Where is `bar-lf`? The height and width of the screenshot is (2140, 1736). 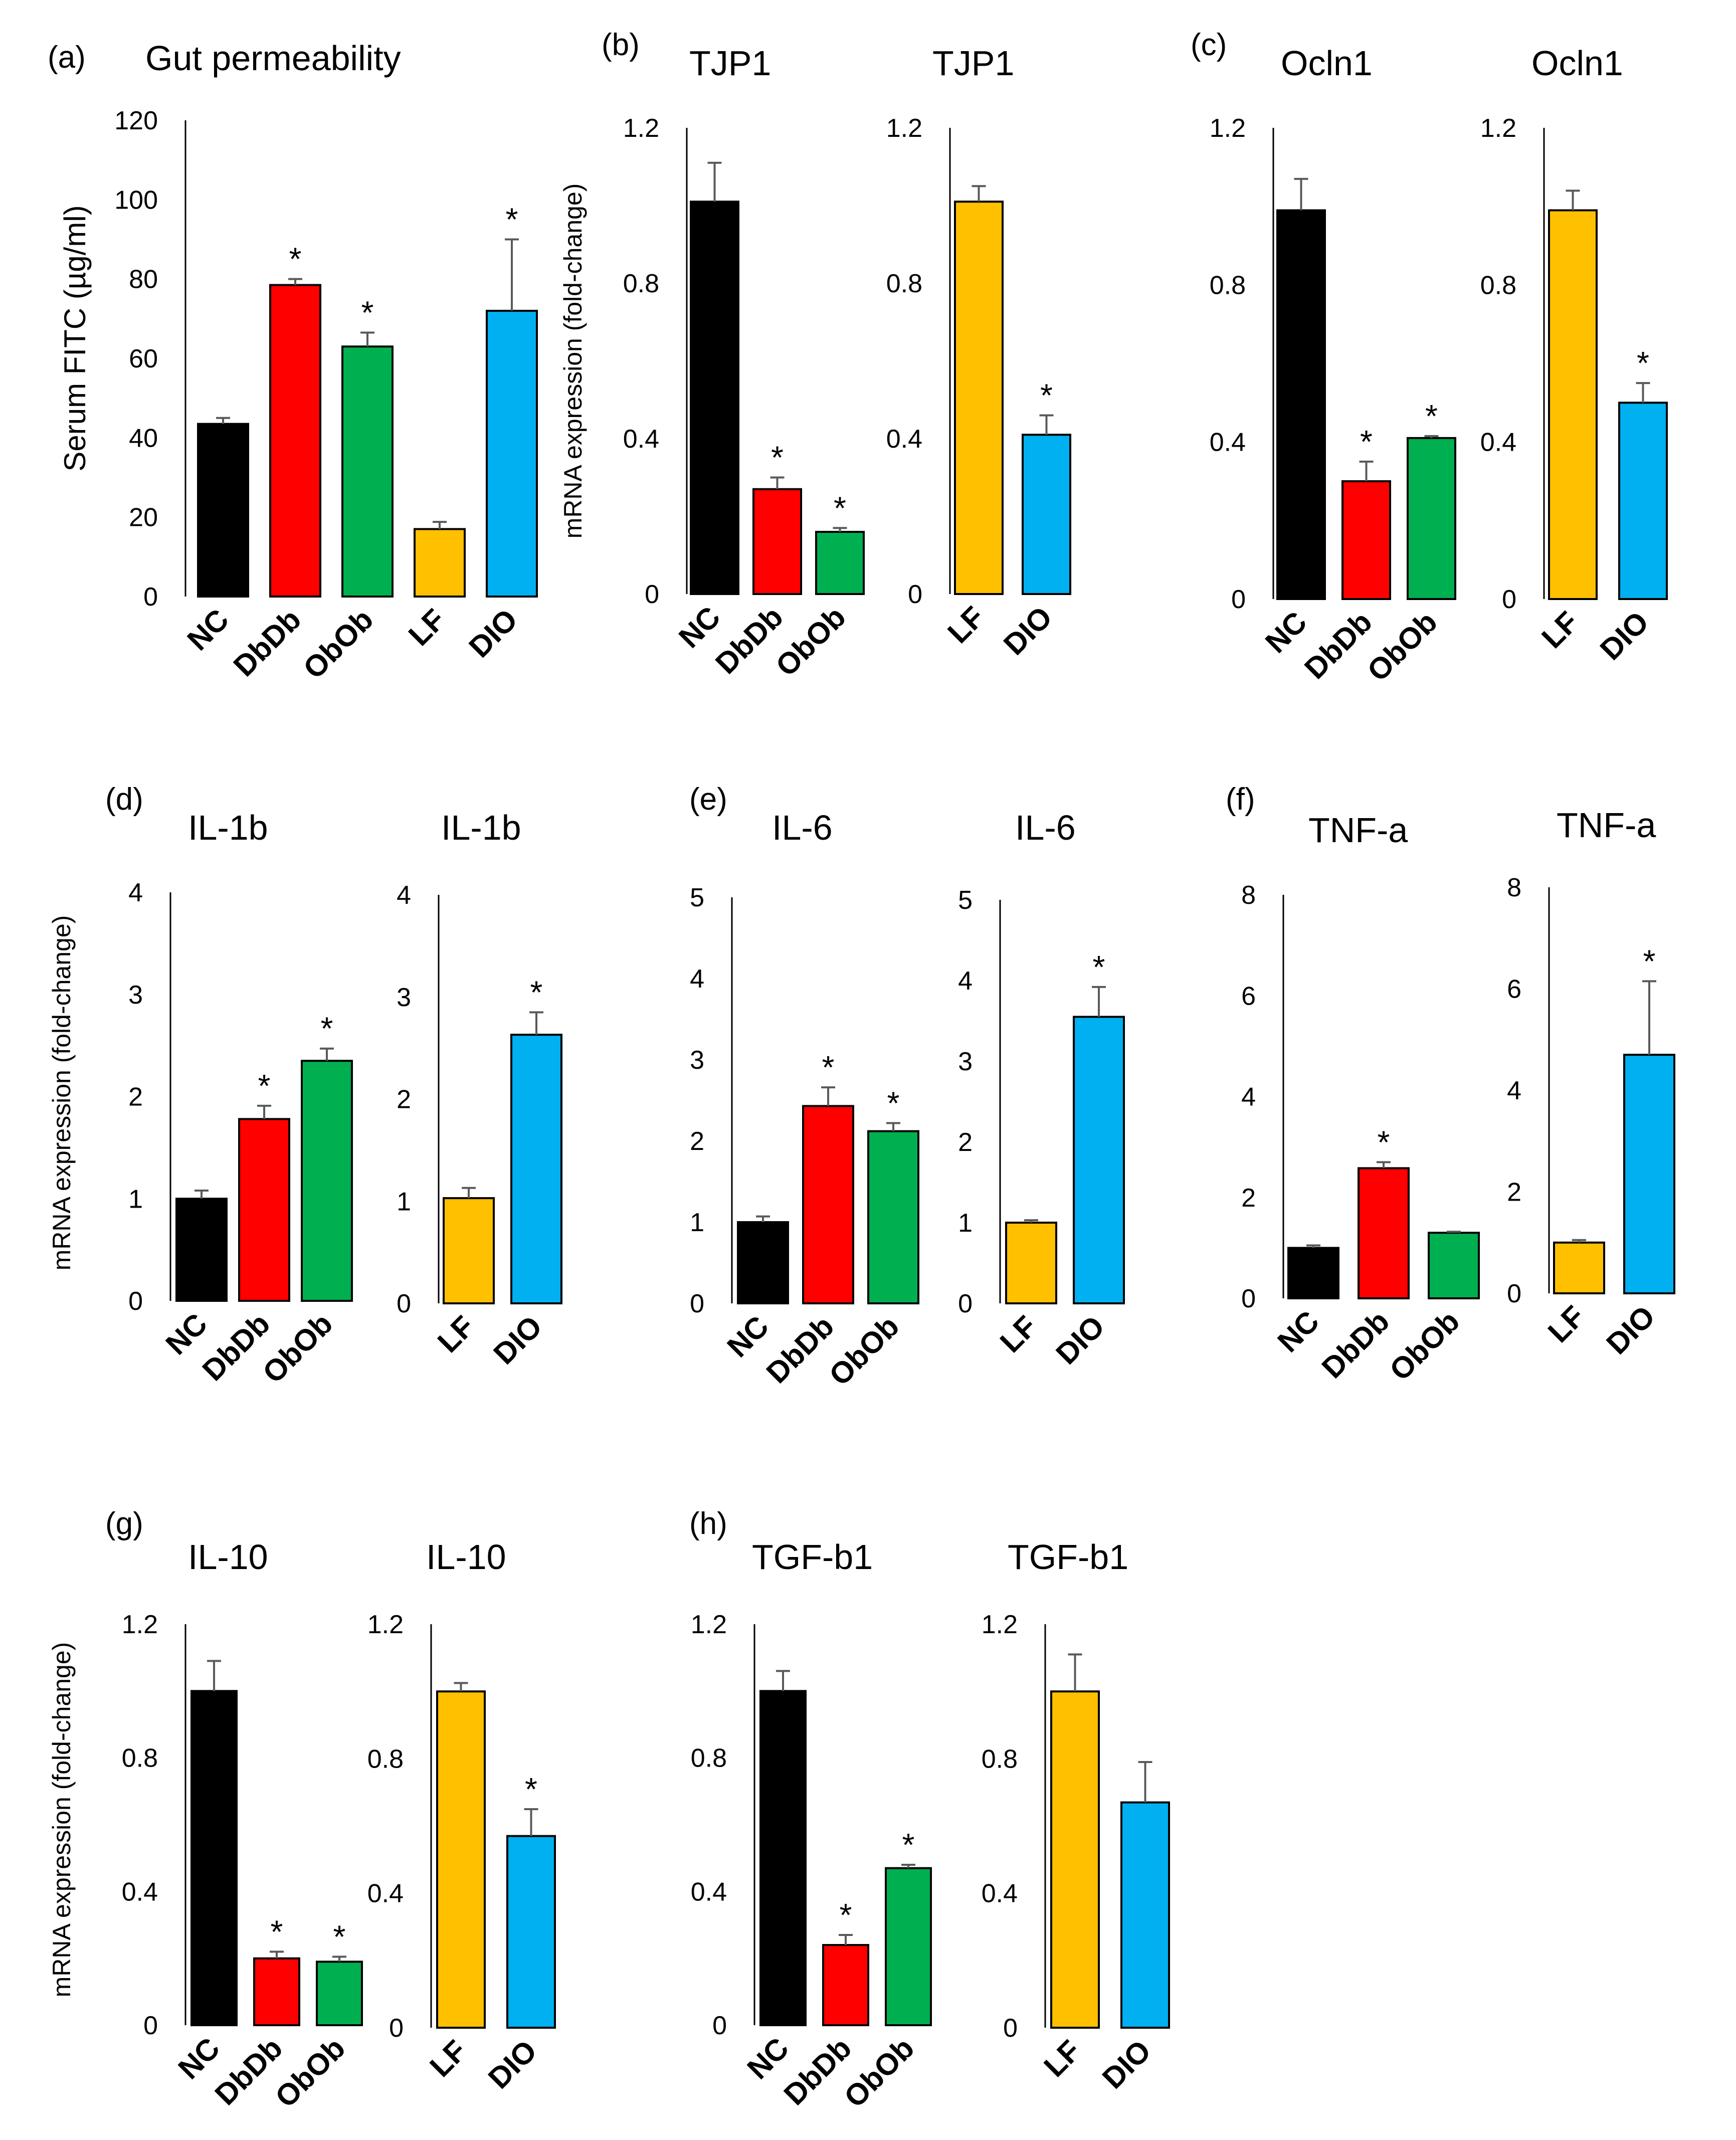
bar-lf is located at coordinates (1031, 1263).